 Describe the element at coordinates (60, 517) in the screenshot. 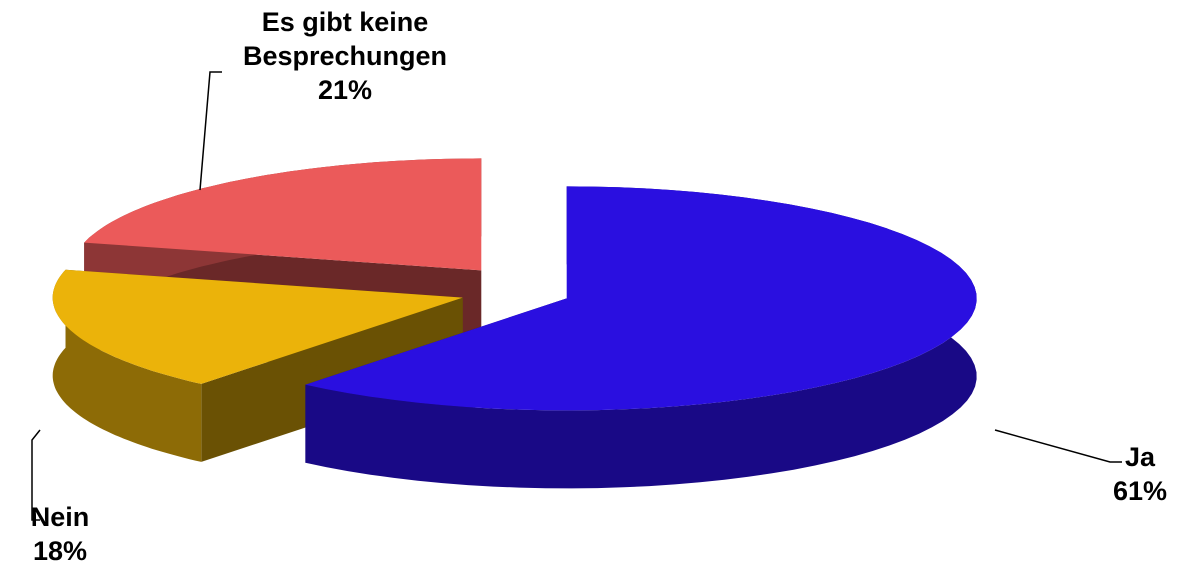

I see `label-name: Nein` at that location.